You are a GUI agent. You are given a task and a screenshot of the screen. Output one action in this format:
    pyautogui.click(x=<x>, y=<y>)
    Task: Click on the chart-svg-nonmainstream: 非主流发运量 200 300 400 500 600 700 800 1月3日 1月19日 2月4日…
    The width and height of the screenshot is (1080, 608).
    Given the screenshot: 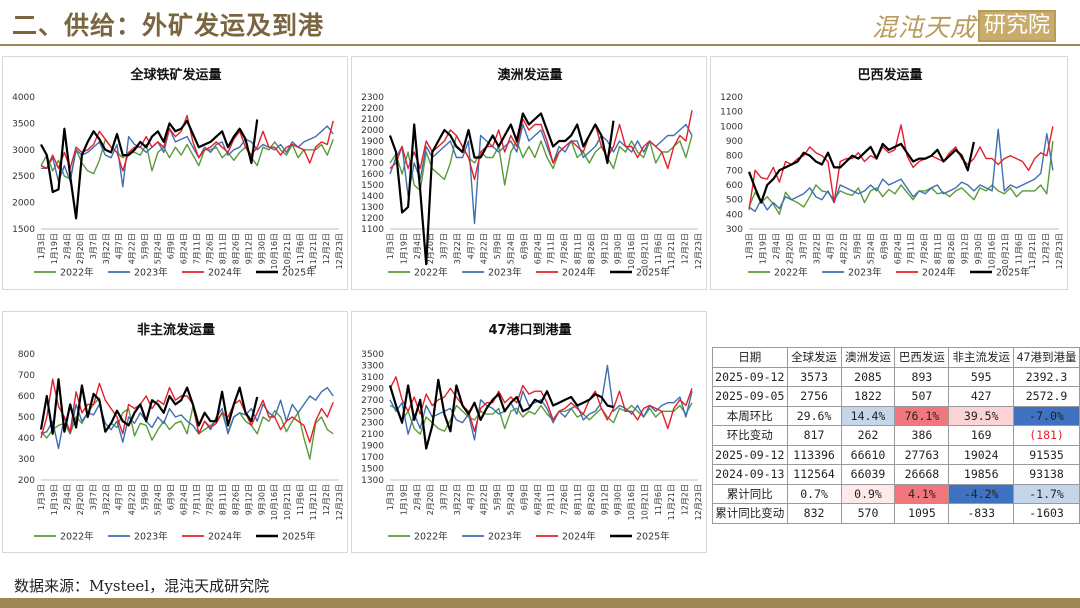 What is the action you would take?
    pyautogui.click(x=181, y=432)
    